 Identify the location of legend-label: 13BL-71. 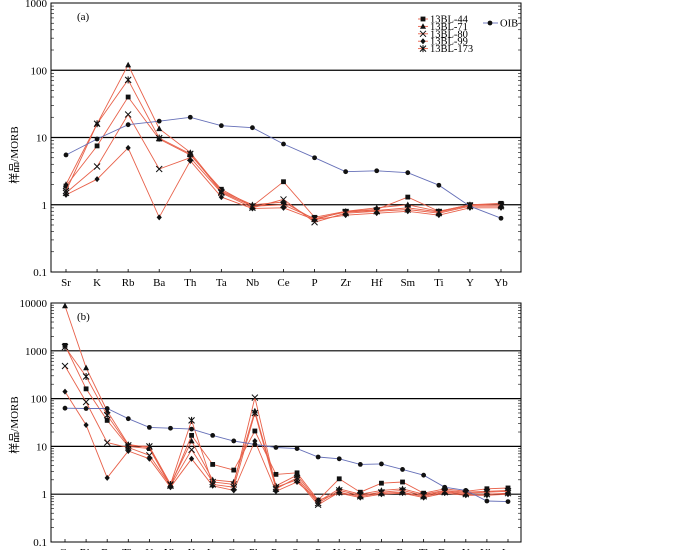
(449, 27).